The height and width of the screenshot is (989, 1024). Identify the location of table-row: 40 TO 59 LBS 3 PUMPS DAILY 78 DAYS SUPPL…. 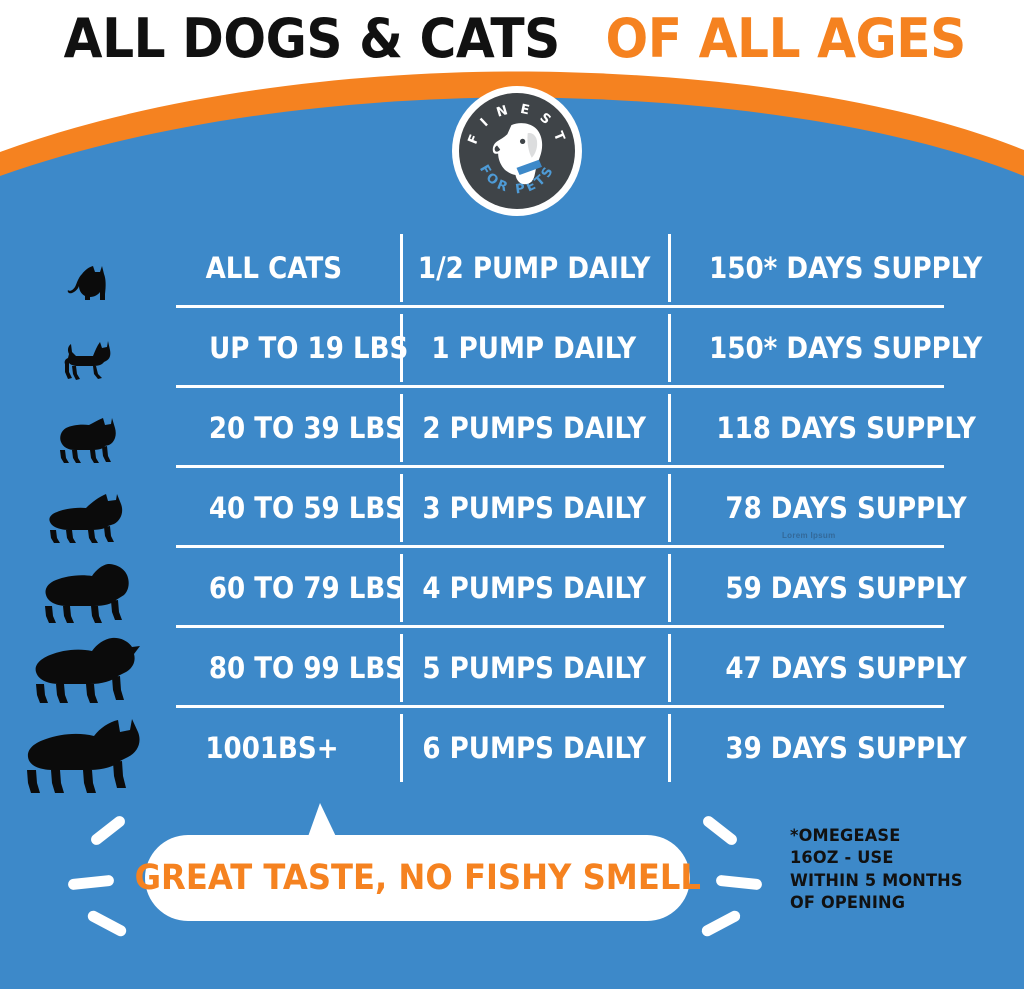
(512, 508).